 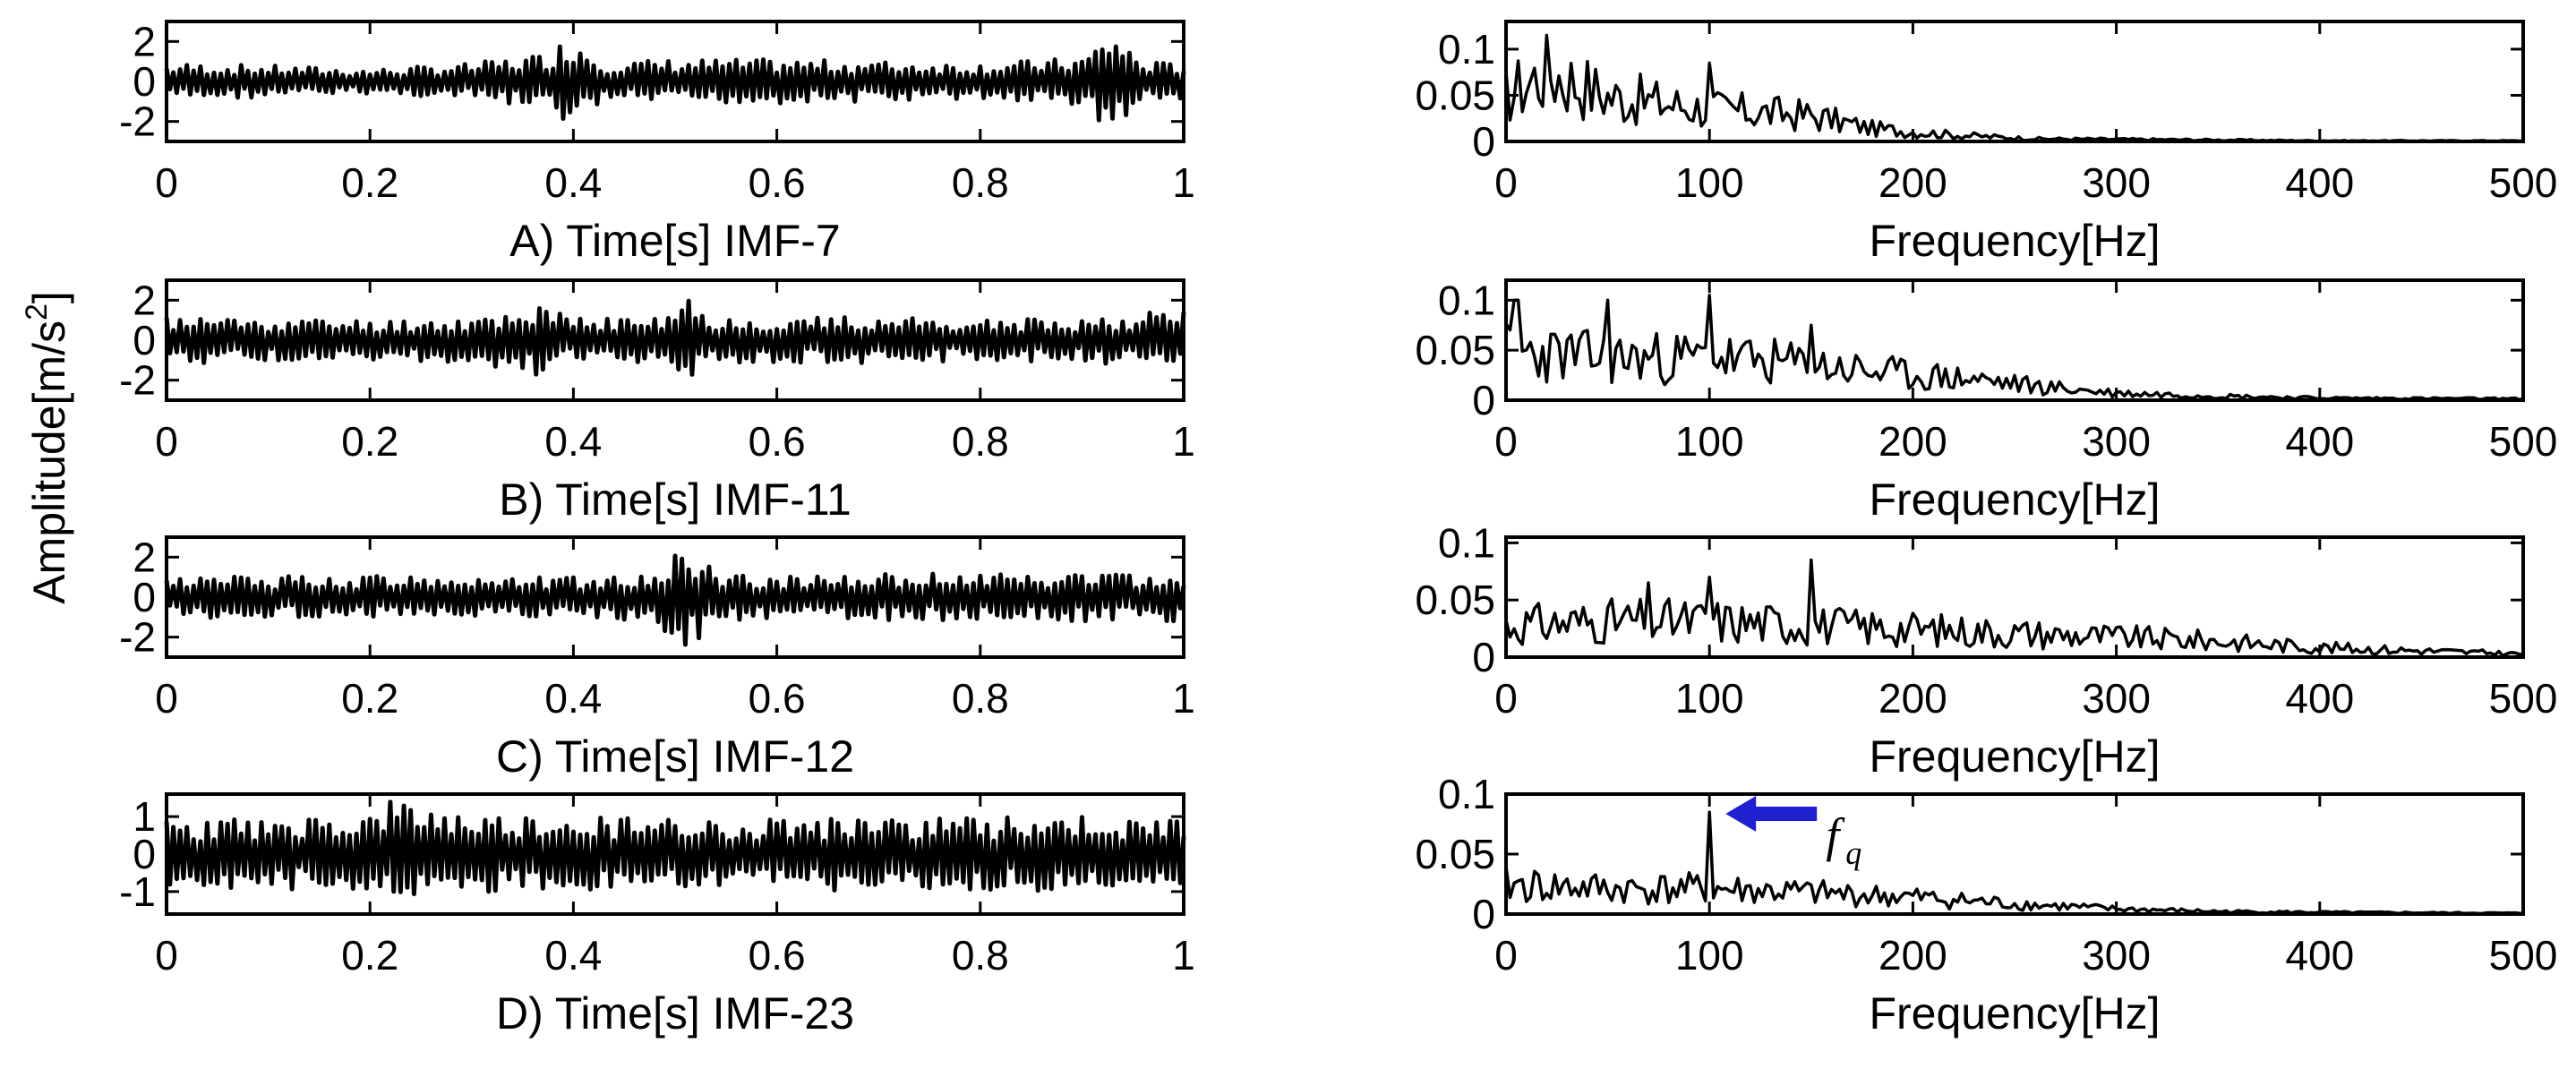 What do you see at coordinates (1709, 698) in the screenshot?
I see `panel-c-spectrum-xtick-label: 100` at bounding box center [1709, 698].